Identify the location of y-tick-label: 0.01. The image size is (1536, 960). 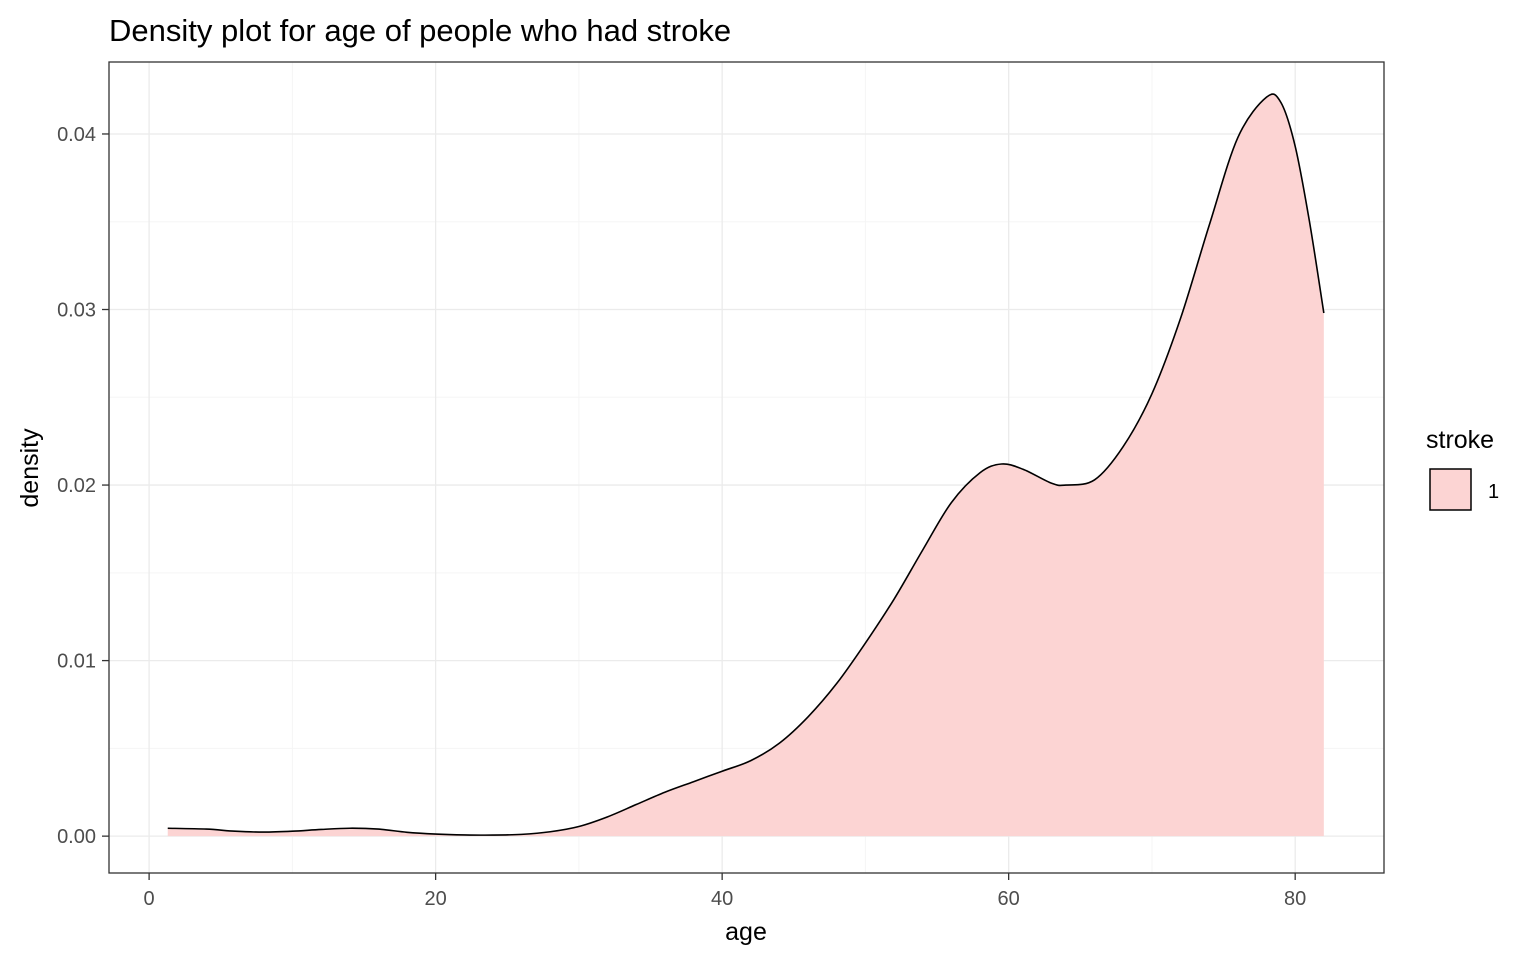
(76, 662).